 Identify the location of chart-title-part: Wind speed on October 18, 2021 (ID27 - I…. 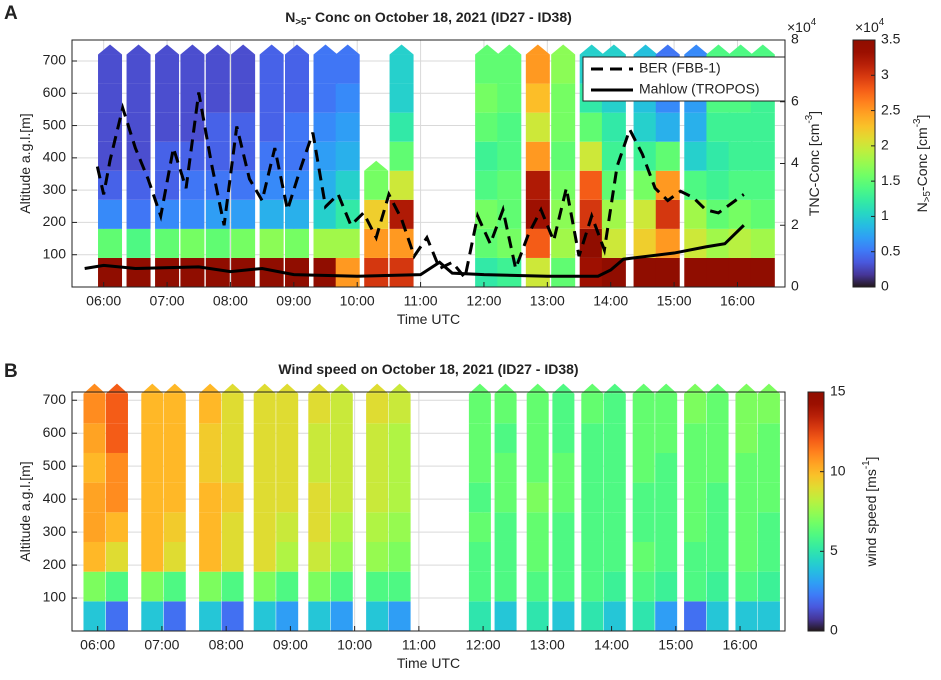
(428, 369).